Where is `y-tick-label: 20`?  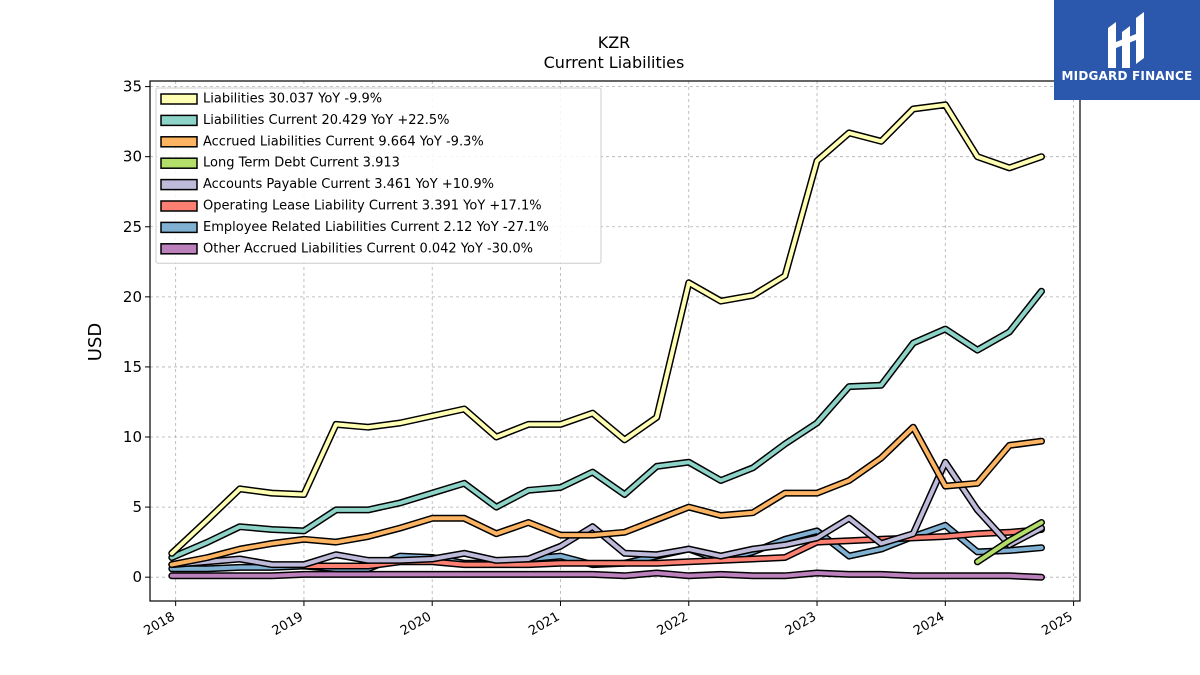
y-tick-label: 20 is located at coordinates (132, 297).